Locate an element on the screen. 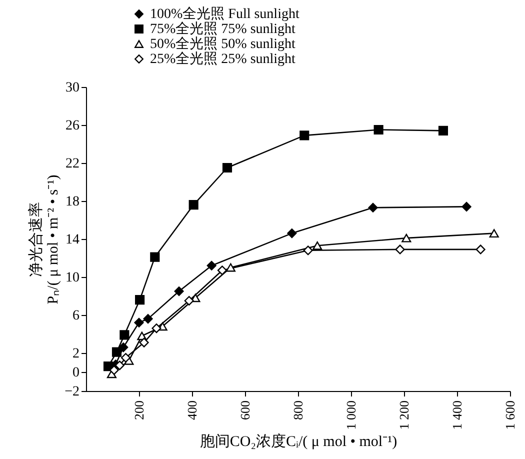  y-axis-title: 净光合速率 Pₙ/( μ mol • m⁻² • s⁻¹) is located at coordinates (45, 239).